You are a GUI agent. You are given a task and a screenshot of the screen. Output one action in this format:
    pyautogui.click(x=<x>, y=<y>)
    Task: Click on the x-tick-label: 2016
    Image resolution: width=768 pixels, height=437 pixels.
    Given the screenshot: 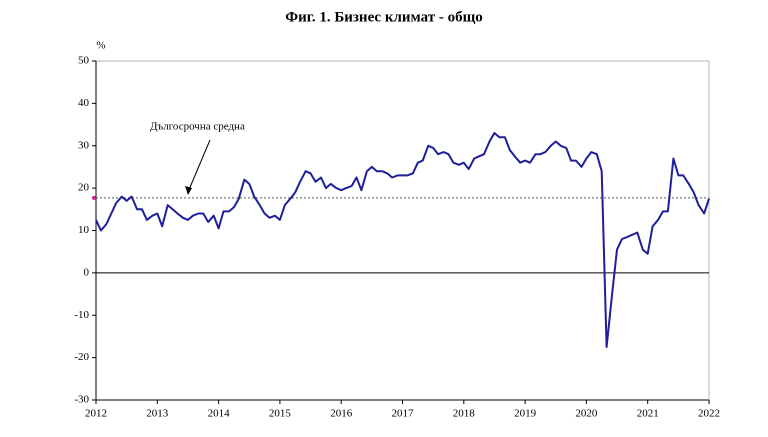 What is the action you would take?
    pyautogui.click(x=341, y=414)
    